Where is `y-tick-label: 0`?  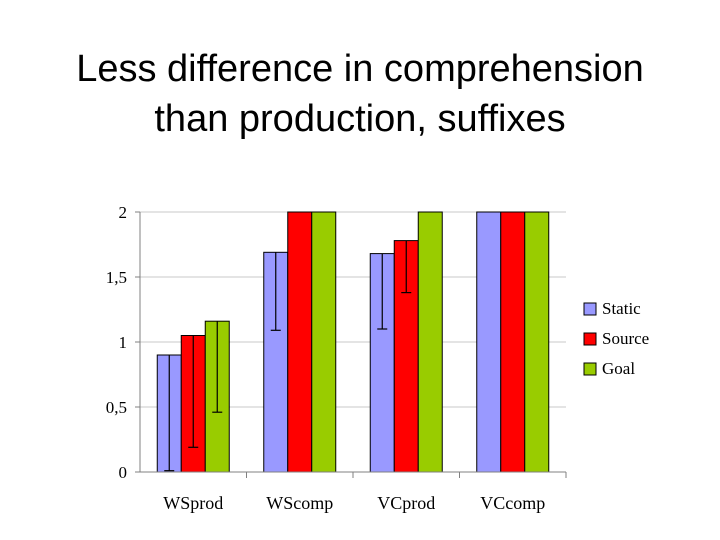 y-tick-label: 0 is located at coordinates (123, 472).